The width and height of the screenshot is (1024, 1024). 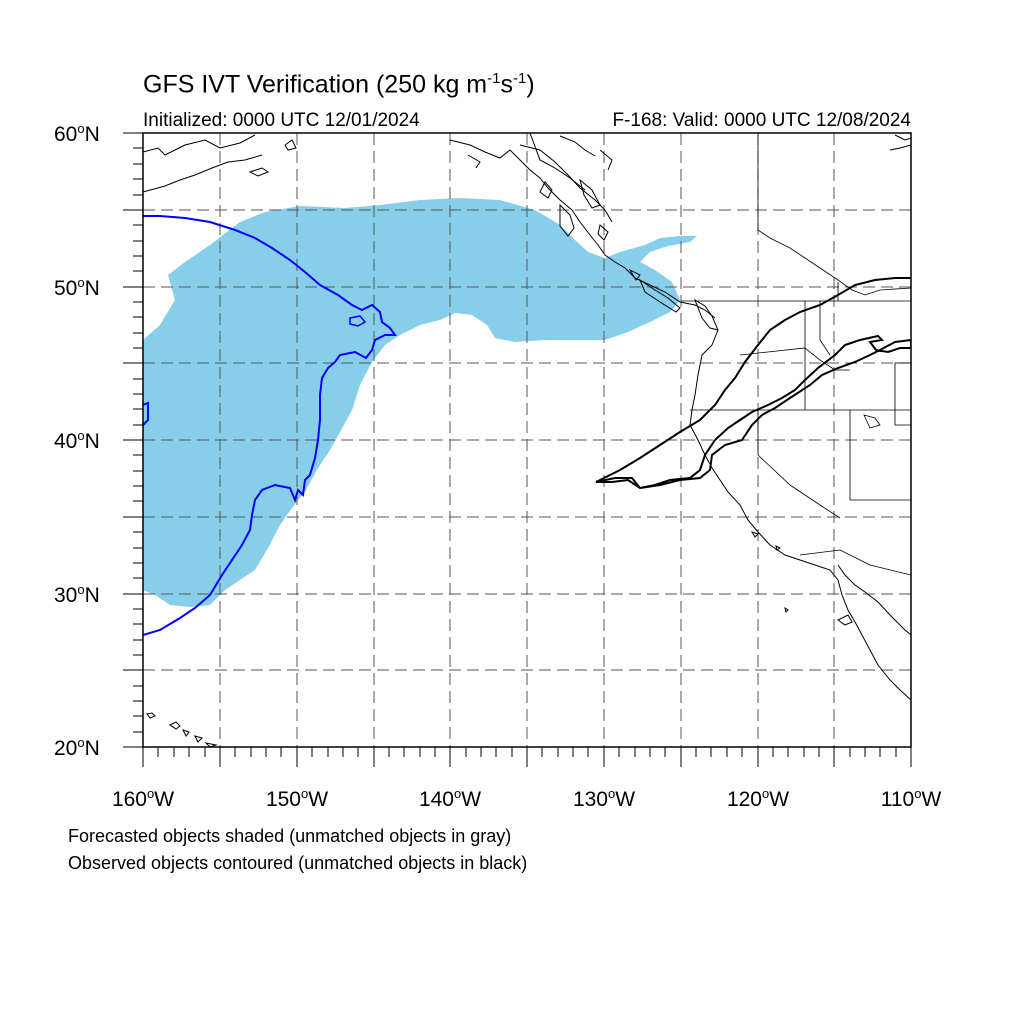 I want to click on observed-object-unmatched, so click(x=753, y=412).